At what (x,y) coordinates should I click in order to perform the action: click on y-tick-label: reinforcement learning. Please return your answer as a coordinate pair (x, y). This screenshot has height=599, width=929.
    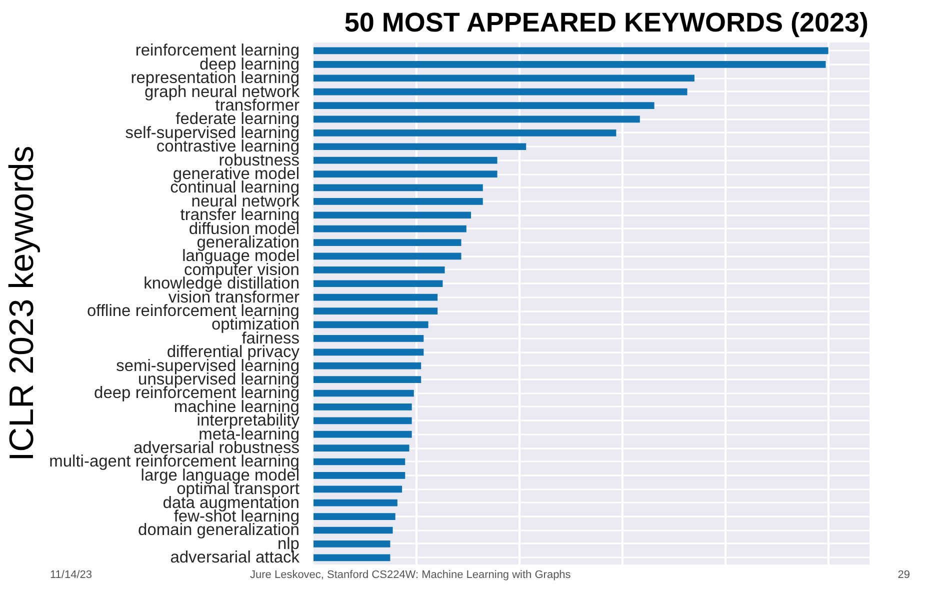
    Looking at the image, I should click on (217, 51).